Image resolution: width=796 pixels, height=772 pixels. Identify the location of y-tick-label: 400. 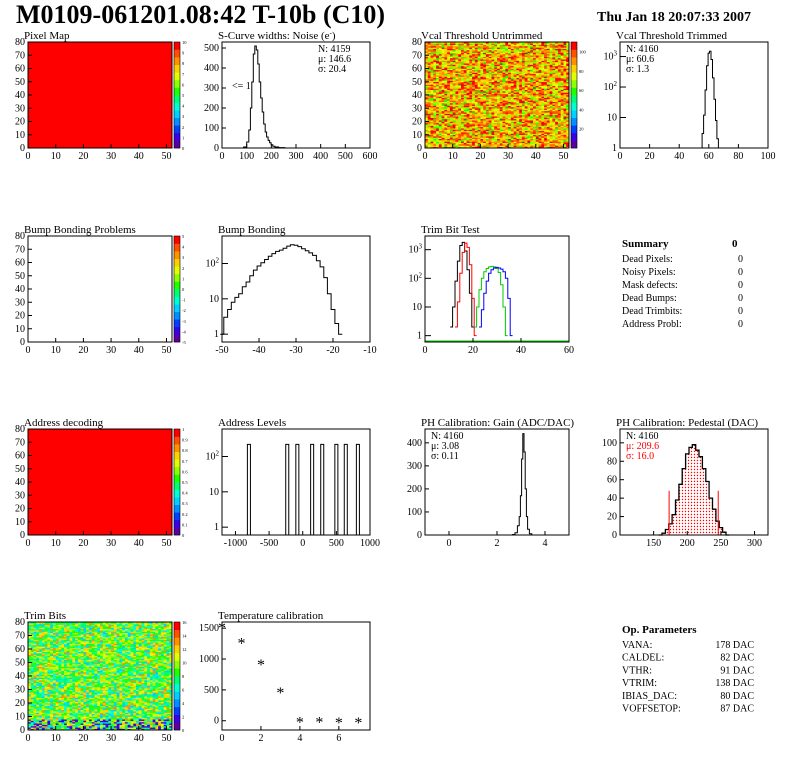
(211, 68).